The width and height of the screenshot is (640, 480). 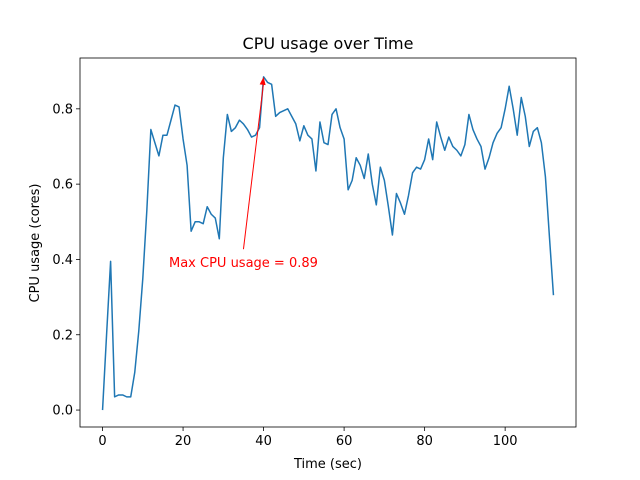 What do you see at coordinates (243, 263) in the screenshot?
I see `annotation-text: Max CPU usage = 0.89` at bounding box center [243, 263].